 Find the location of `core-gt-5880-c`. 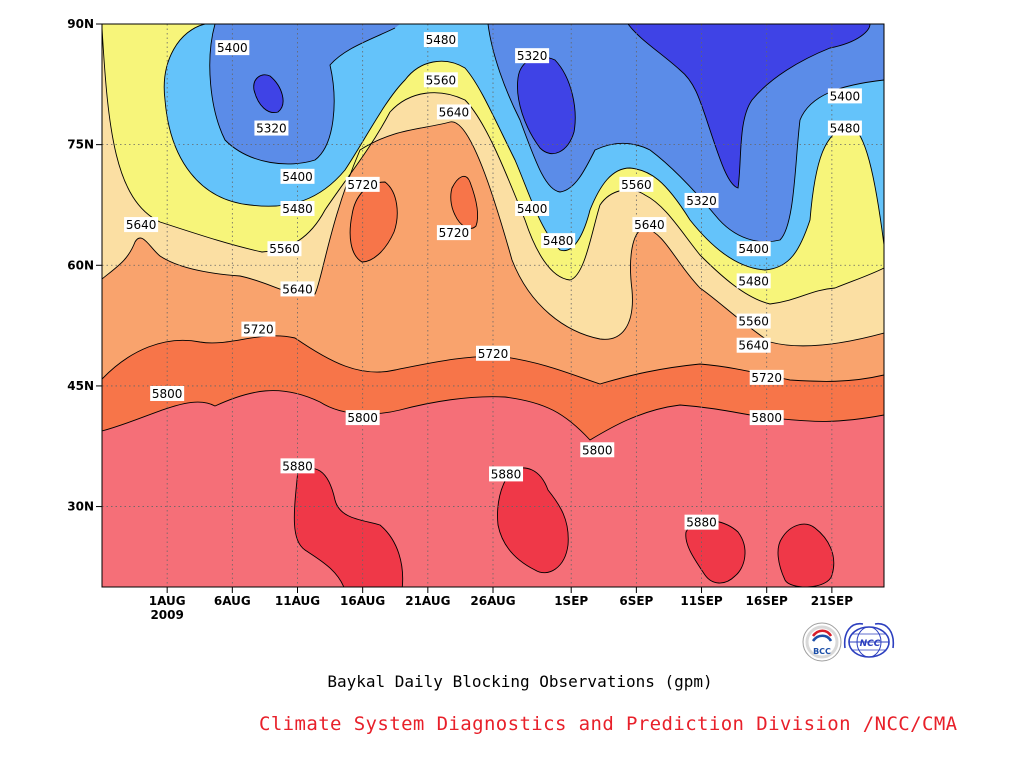

core-gt-5880-c is located at coordinates (715, 552).